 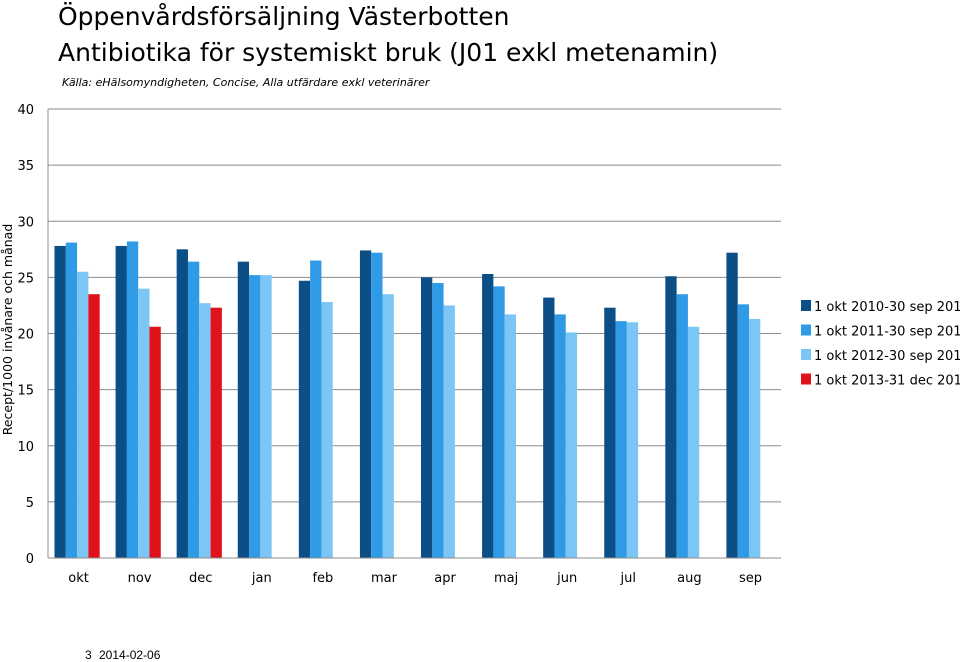 I want to click on x-tick-label: sep, so click(x=750, y=578).